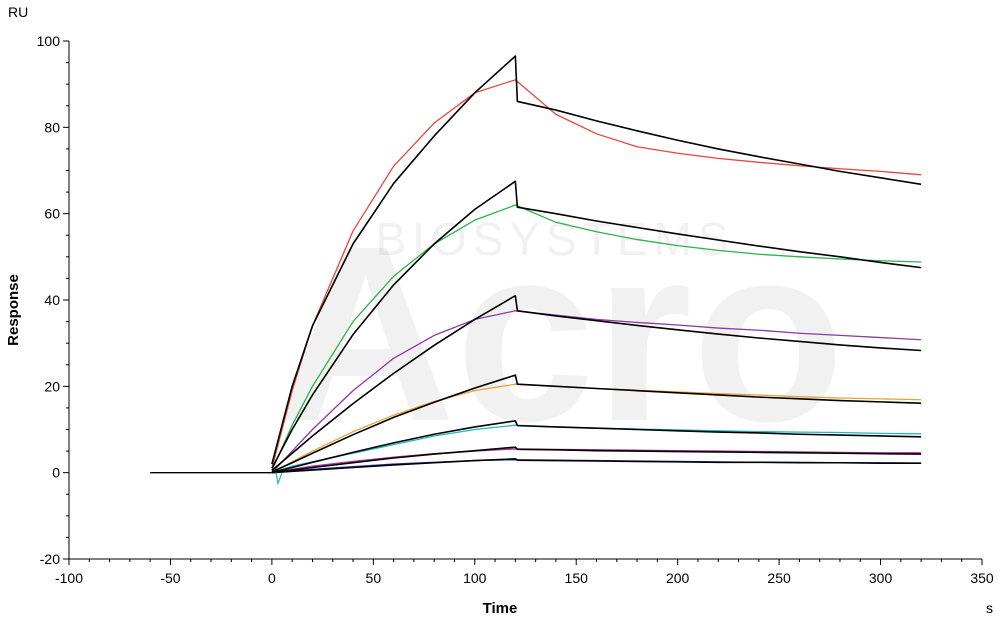  What do you see at coordinates (69, 578) in the screenshot?
I see `x-tick-label: -100` at bounding box center [69, 578].